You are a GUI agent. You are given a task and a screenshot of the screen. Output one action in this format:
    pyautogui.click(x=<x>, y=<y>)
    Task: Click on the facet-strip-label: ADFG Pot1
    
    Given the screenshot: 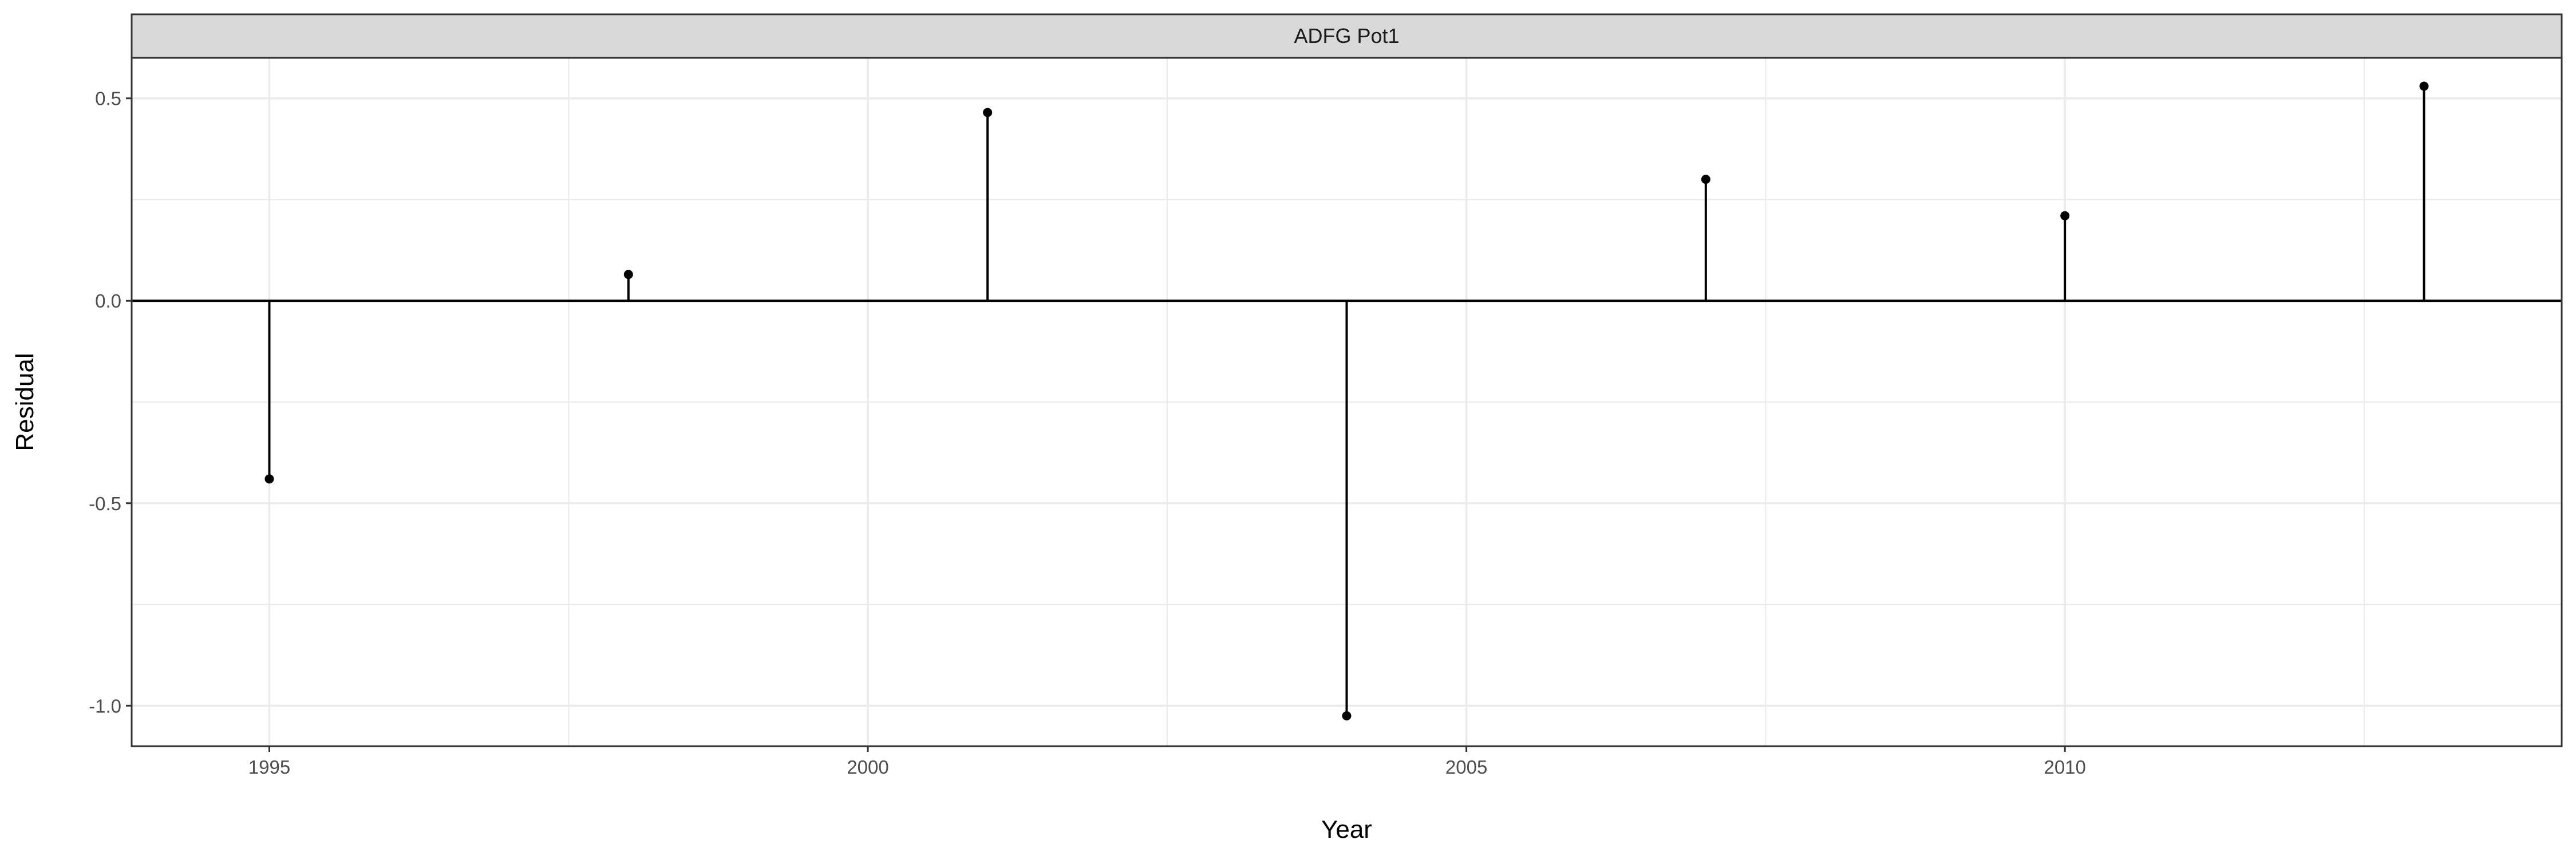 What is the action you would take?
    pyautogui.click(x=1346, y=36)
    